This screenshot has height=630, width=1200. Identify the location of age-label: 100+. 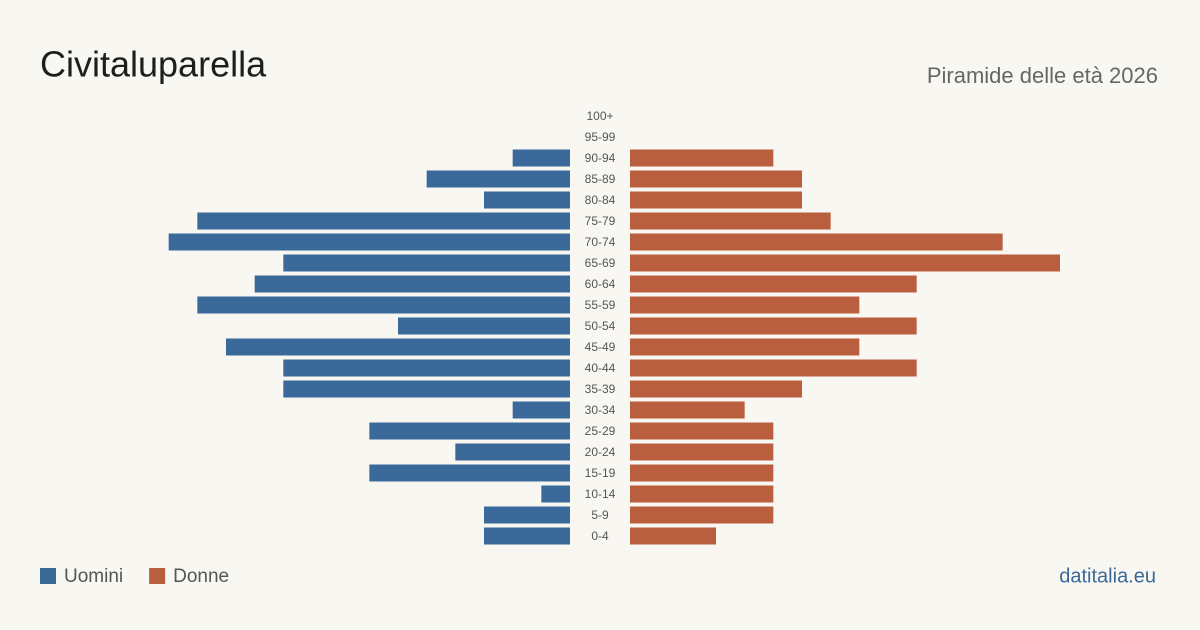
(599, 116).